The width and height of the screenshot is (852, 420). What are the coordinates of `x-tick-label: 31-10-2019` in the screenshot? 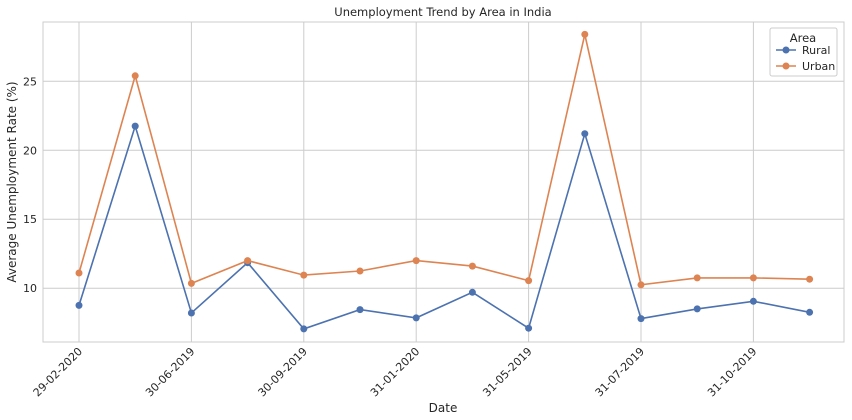 It's located at (732, 372).